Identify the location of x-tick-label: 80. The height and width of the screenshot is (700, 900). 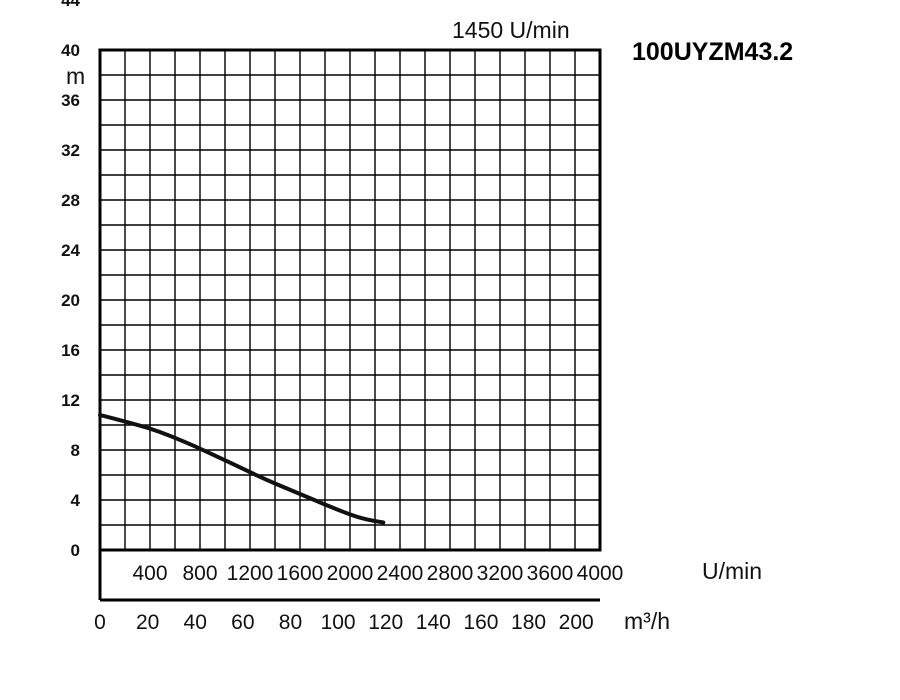
(290, 622).